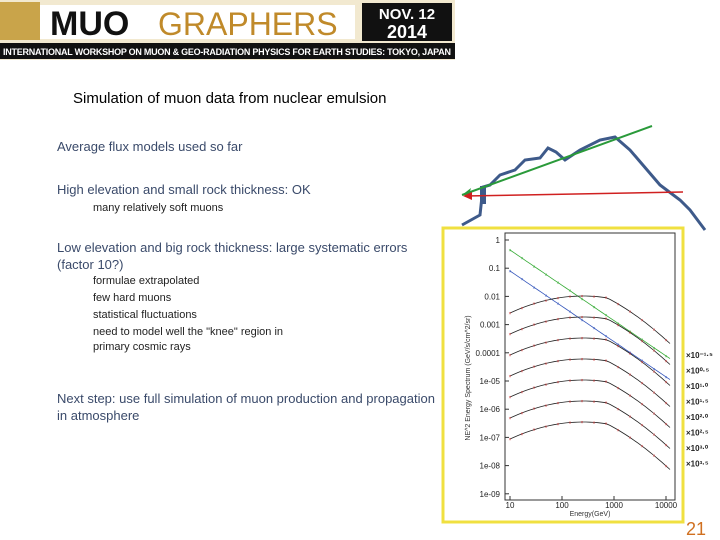 This screenshot has height=540, width=720. Describe the element at coordinates (145, 315) in the screenshot. I see `sub-bullet: statistical fluctuations` at that location.